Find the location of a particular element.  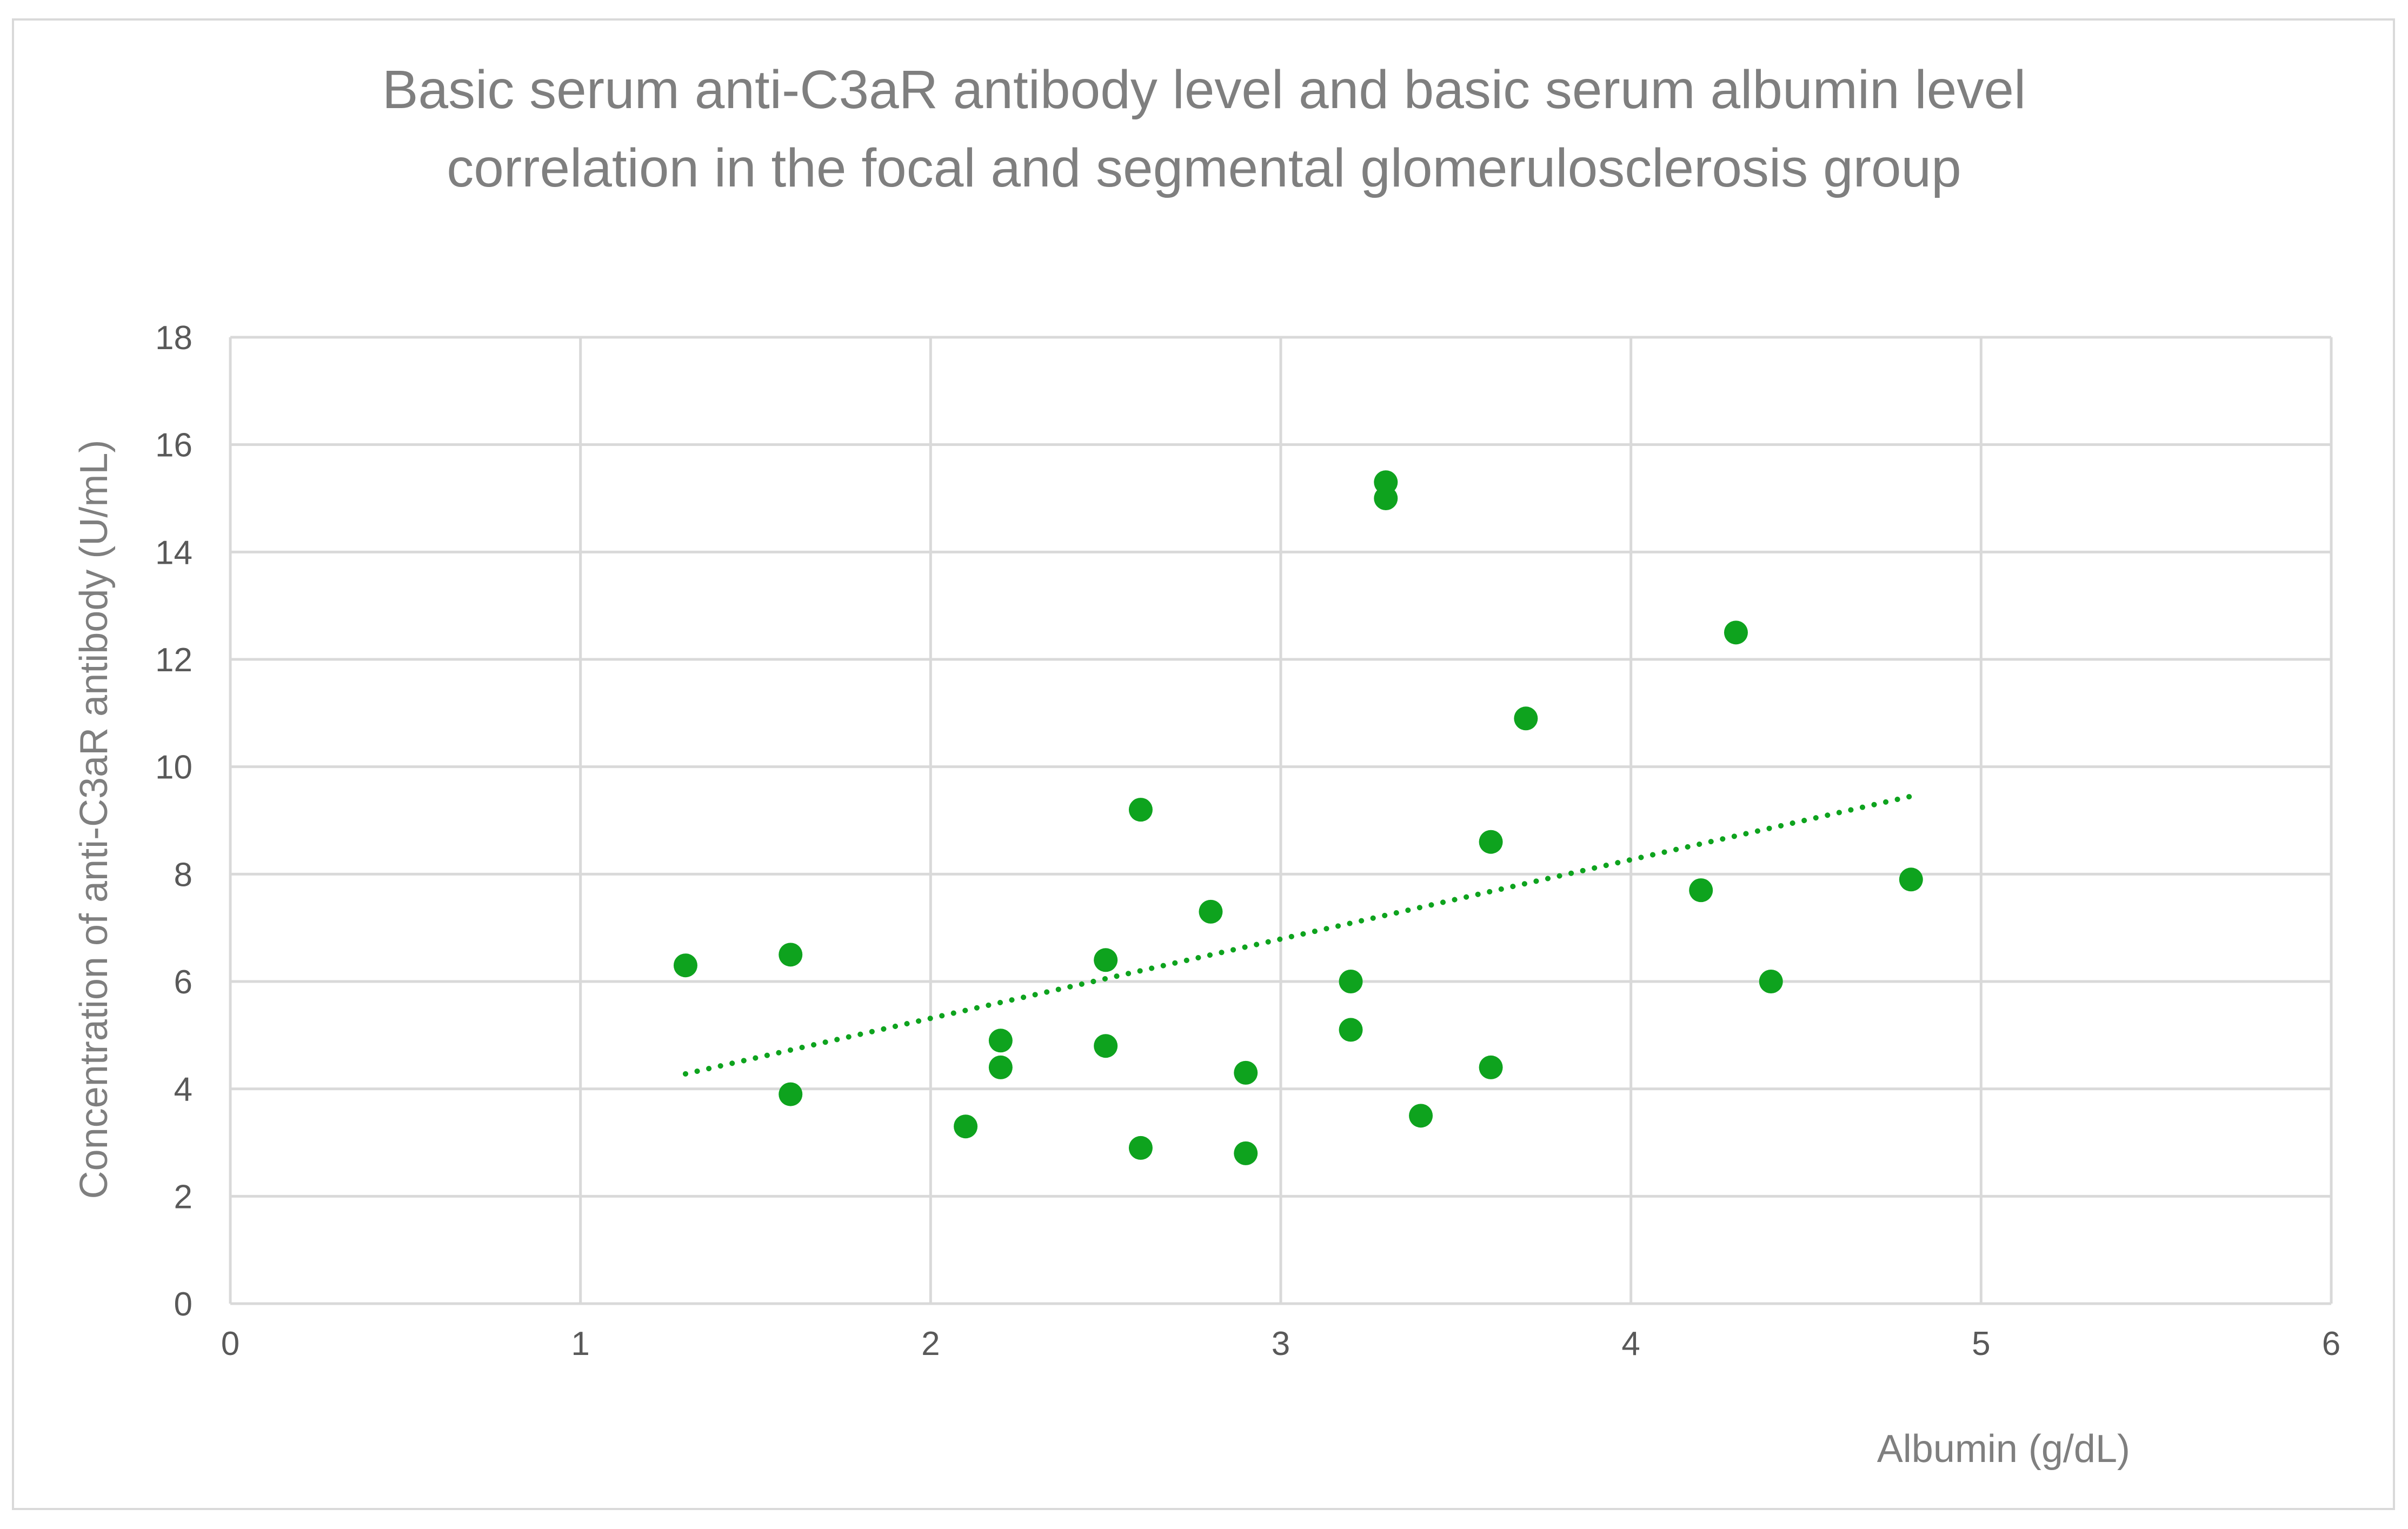

y-tick-label: 18 is located at coordinates (173, 338).